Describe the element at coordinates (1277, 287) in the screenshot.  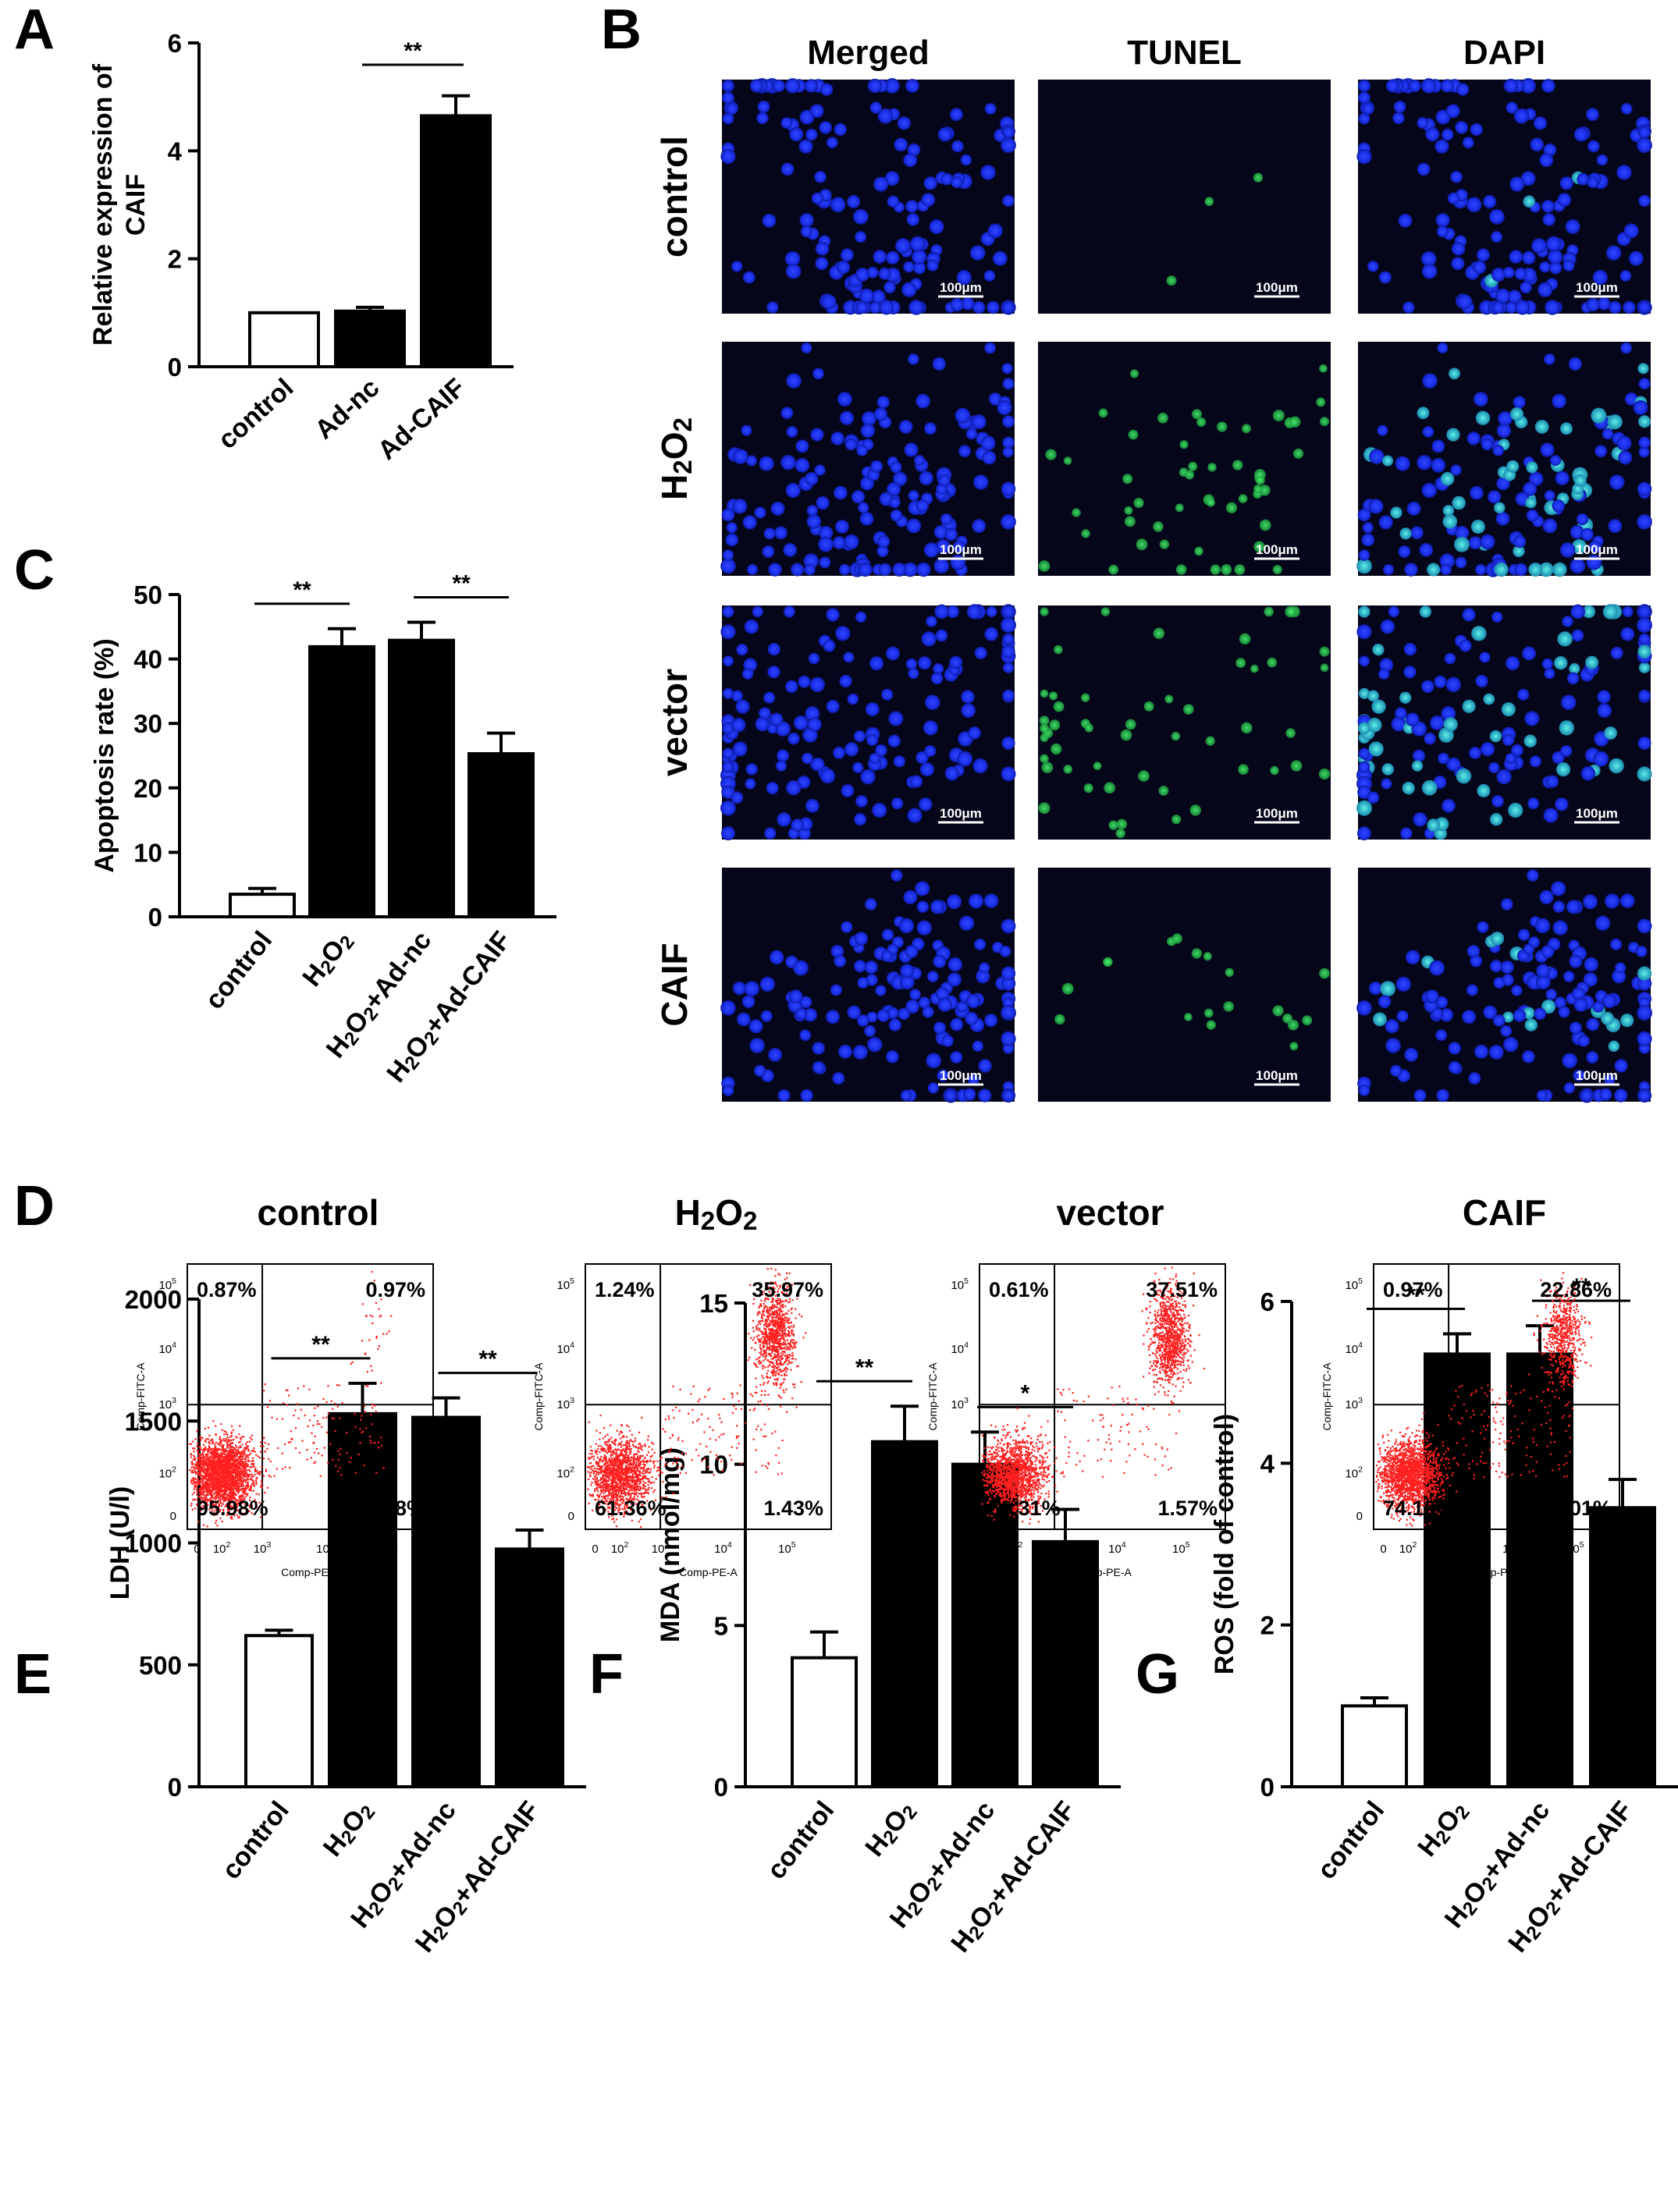
I see `scale-bar-label: 100μm` at that location.